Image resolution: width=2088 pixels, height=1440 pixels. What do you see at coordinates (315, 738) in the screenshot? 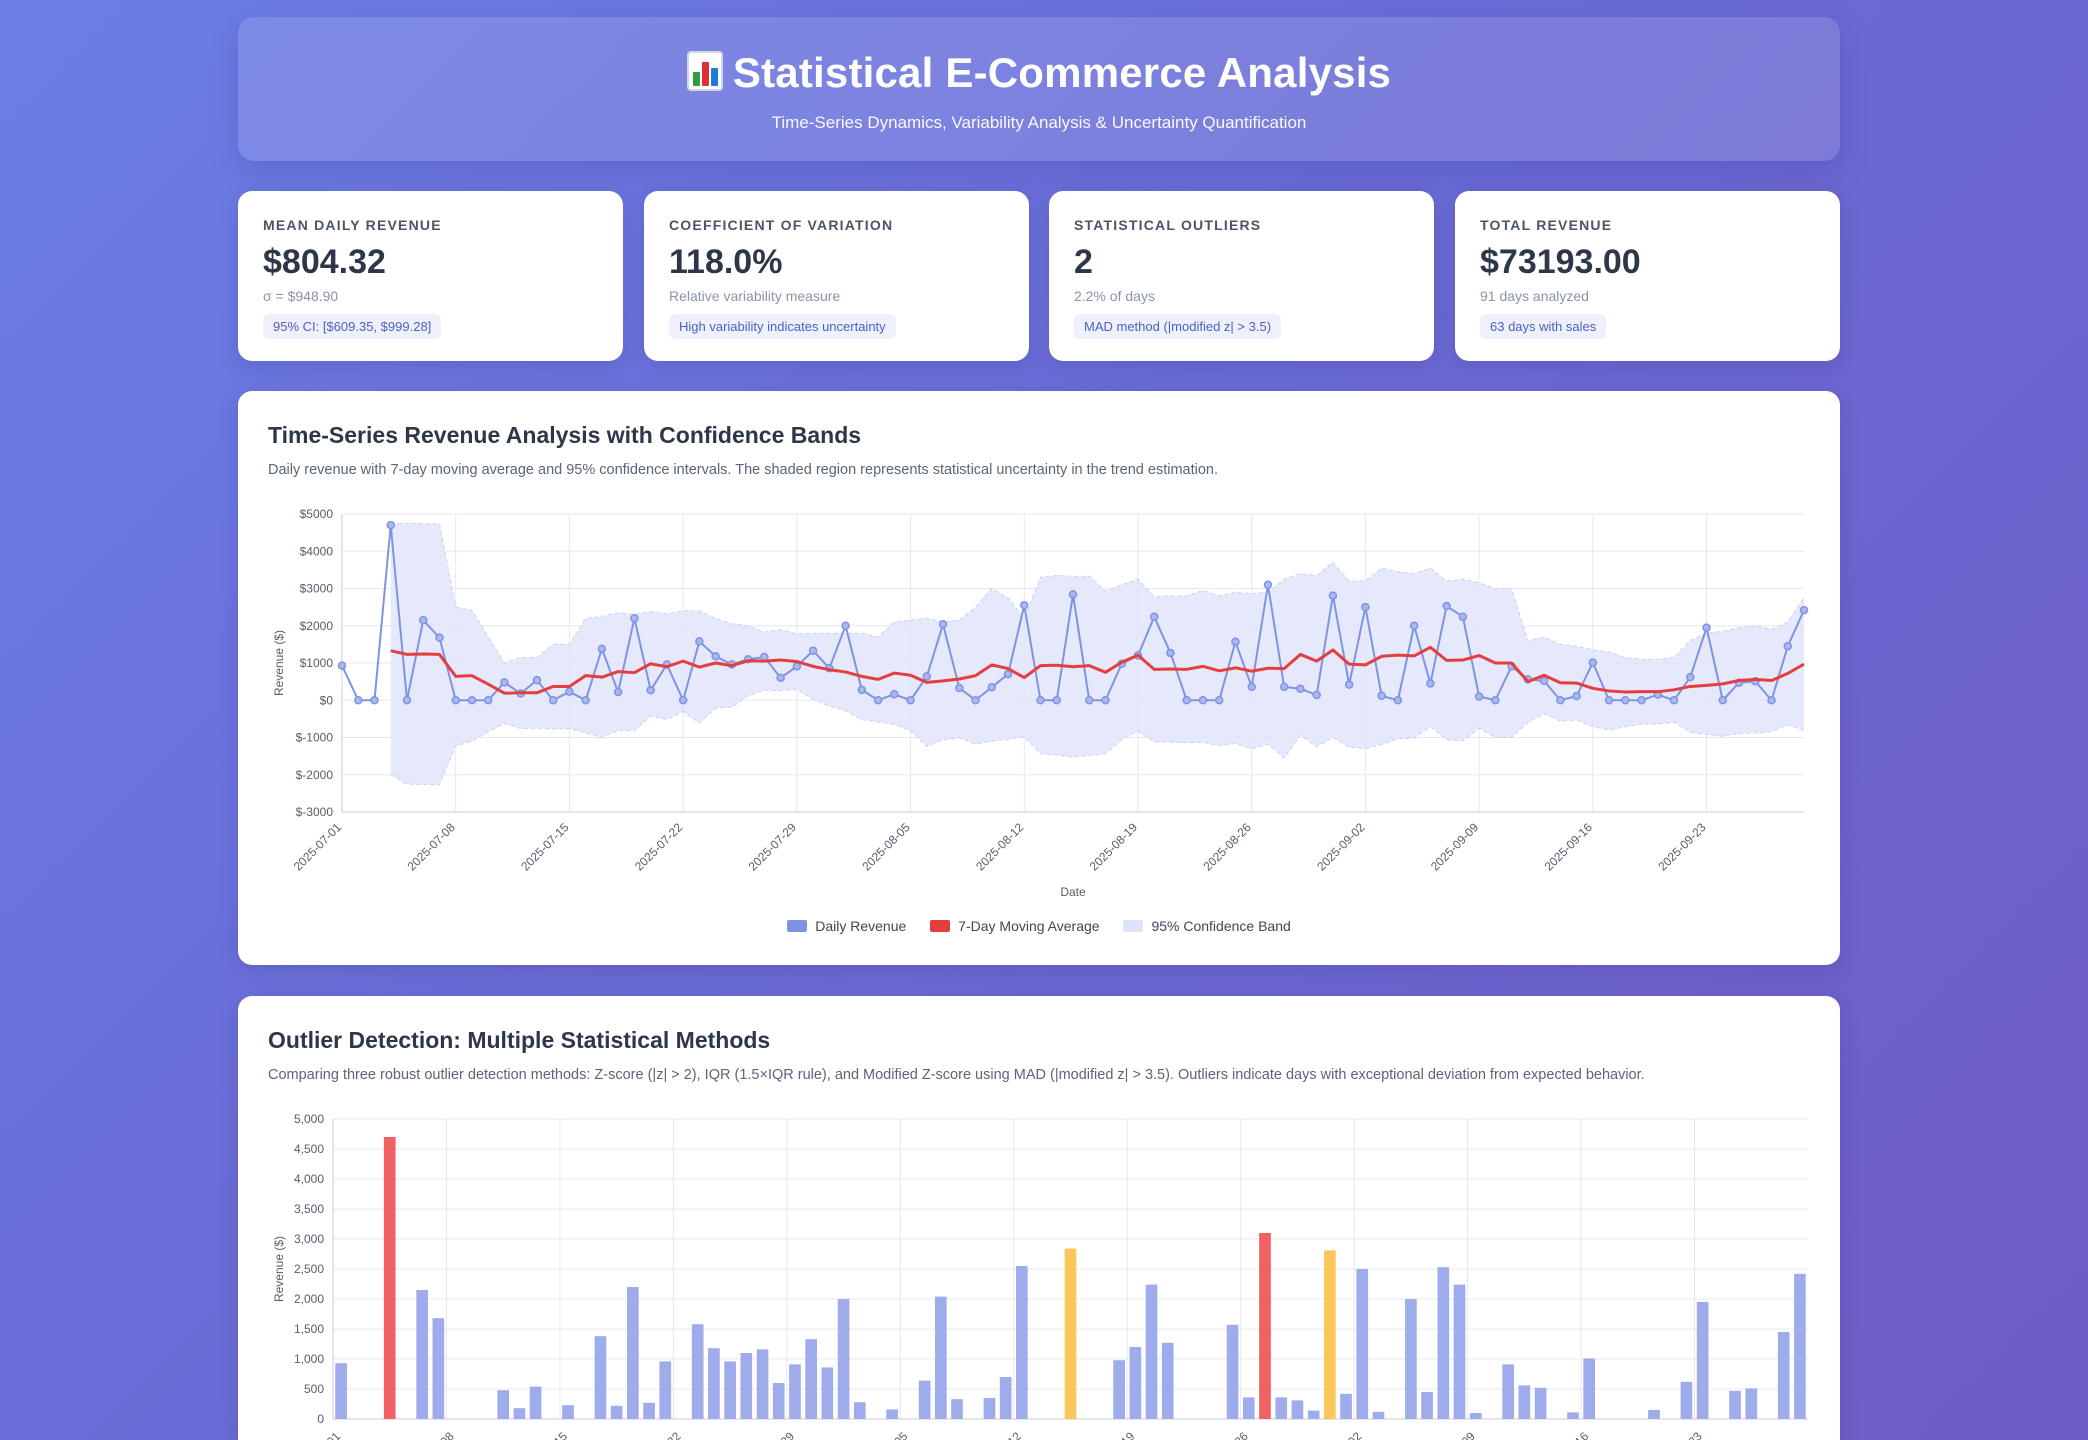
I see `y-tick-label: $-1000` at bounding box center [315, 738].